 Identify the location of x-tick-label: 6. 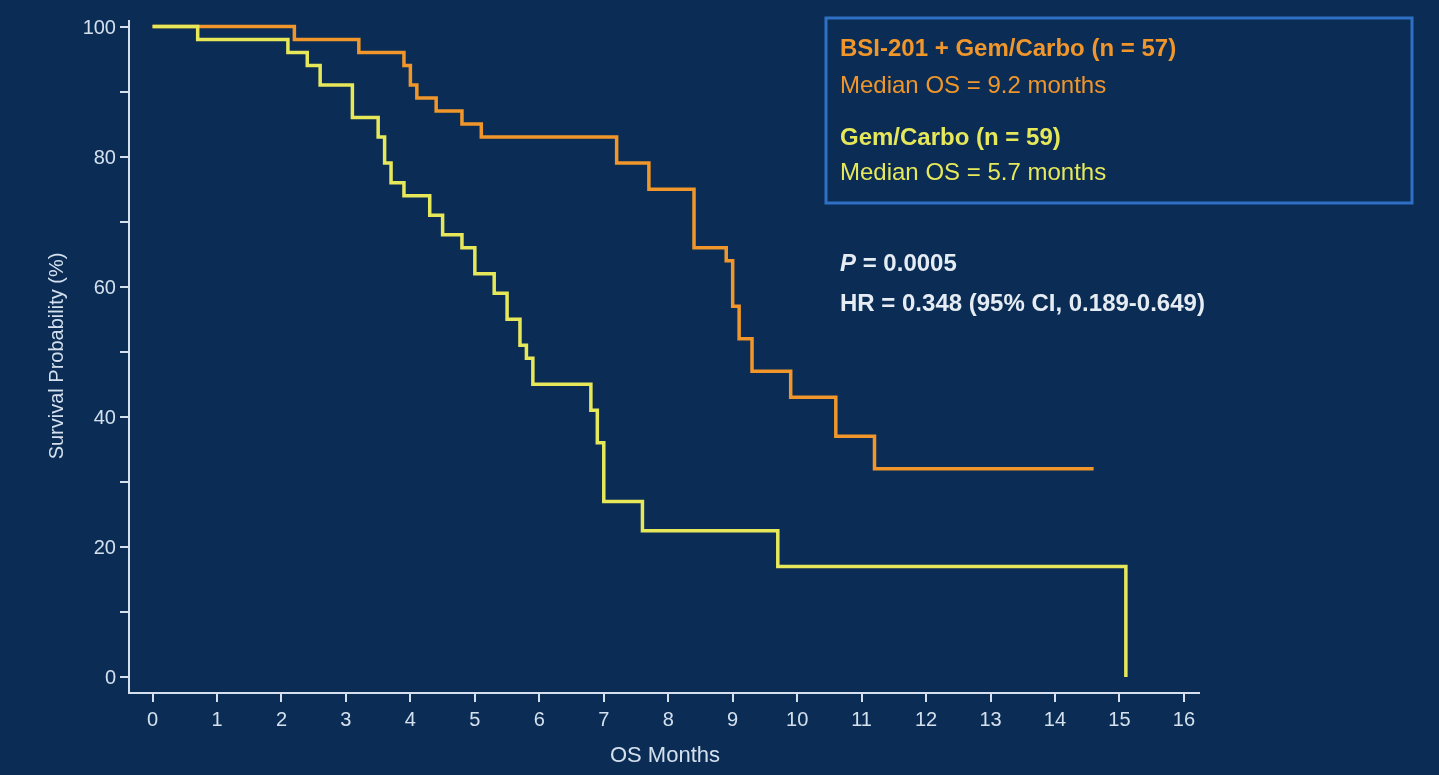
(539, 719).